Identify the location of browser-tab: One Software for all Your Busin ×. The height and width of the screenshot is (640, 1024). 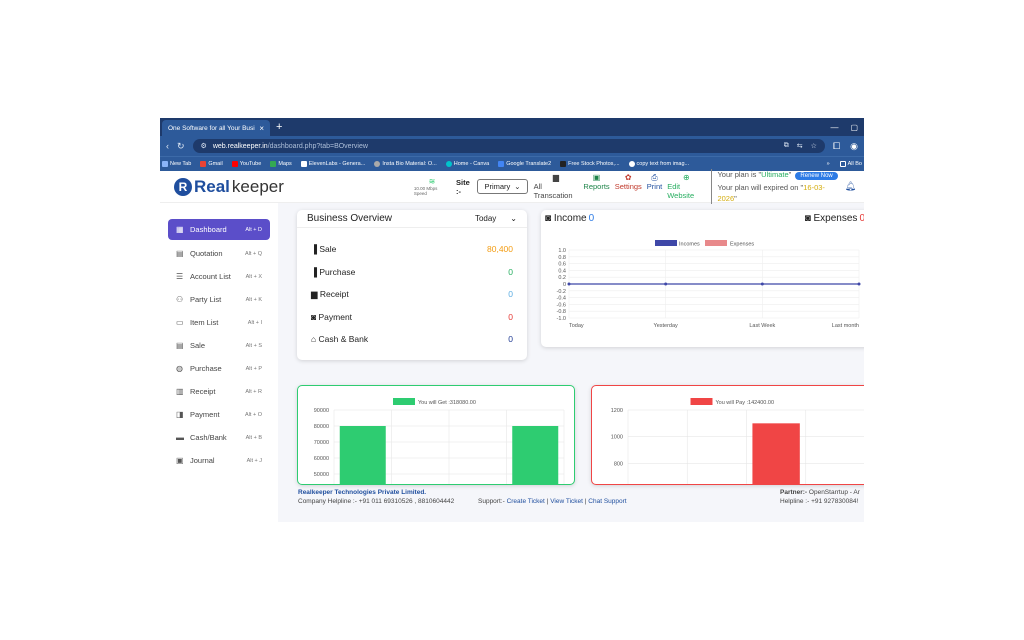
(216, 128).